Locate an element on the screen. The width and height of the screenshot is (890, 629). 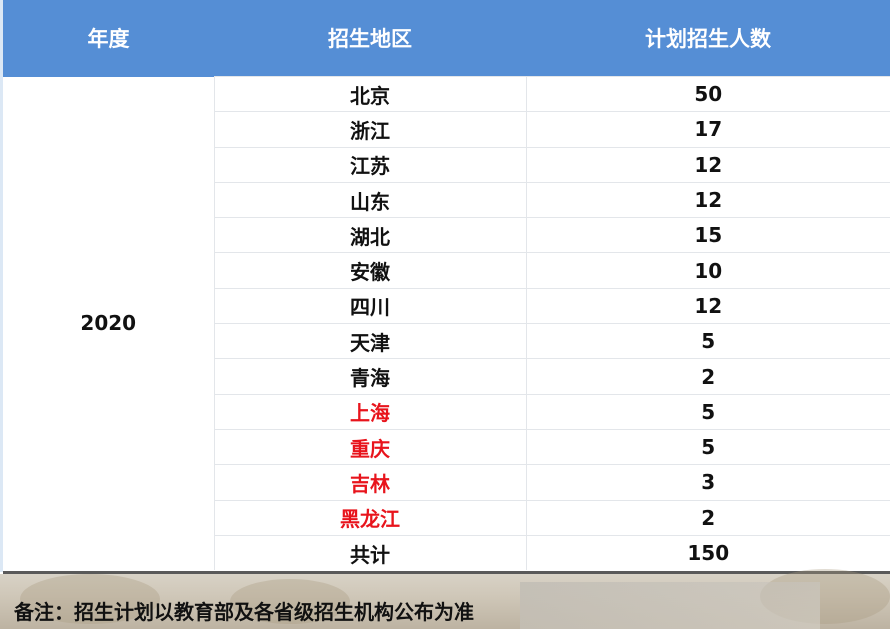
count-cell: 3 is located at coordinates (707, 482).